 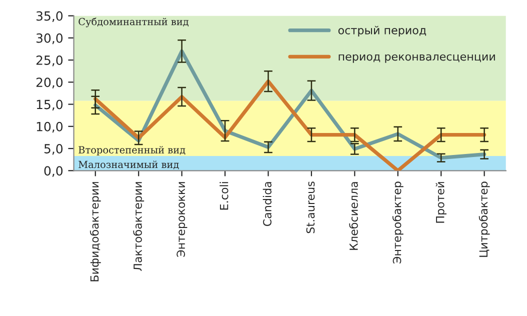 I want to click on x-tick-label: Энтерококки, so click(x=182, y=219).